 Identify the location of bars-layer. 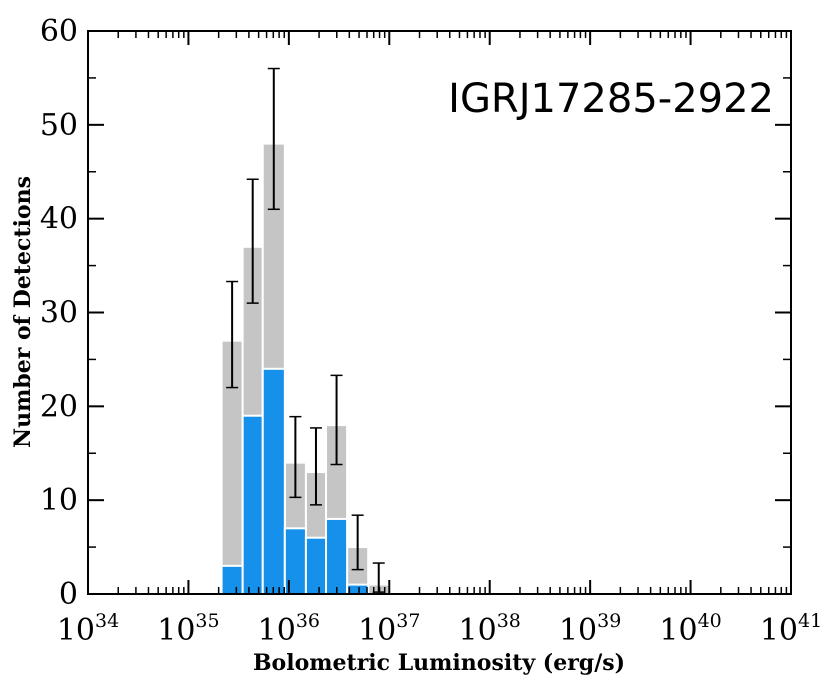
(305, 369).